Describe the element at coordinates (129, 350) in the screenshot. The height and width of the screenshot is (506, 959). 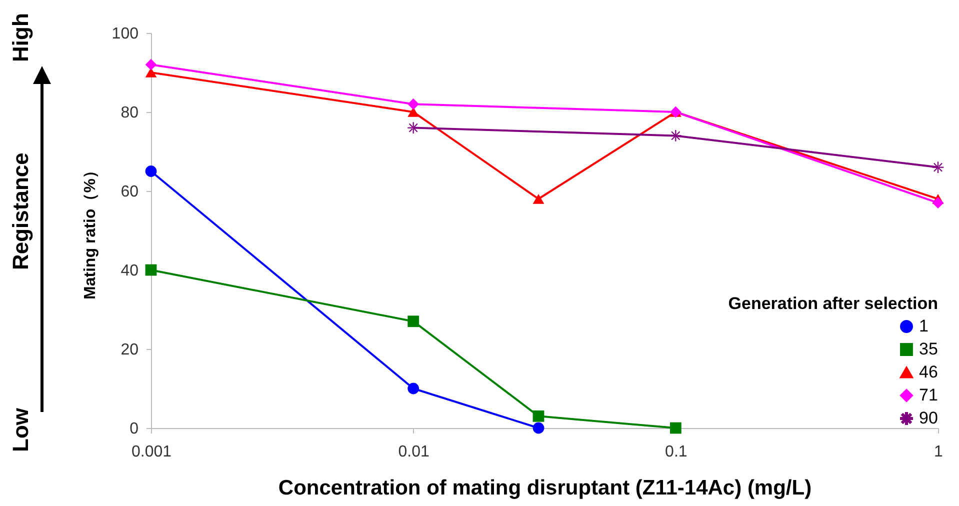
I see `y-tick-label: 20` at that location.